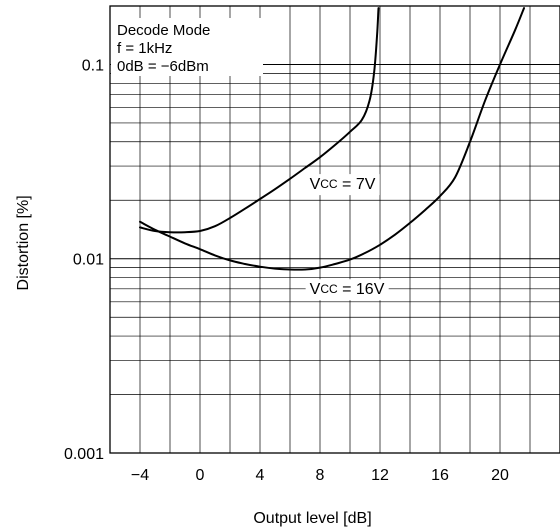  Describe the element at coordinates (140, 475) in the screenshot. I see `x-tick-label: −4` at that location.